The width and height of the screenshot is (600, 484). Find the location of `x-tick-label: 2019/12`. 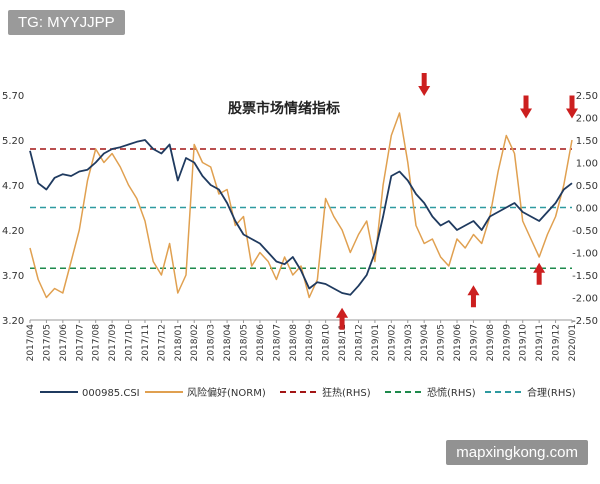

x-tick-label: 2019/12 is located at coordinates (557, 342).